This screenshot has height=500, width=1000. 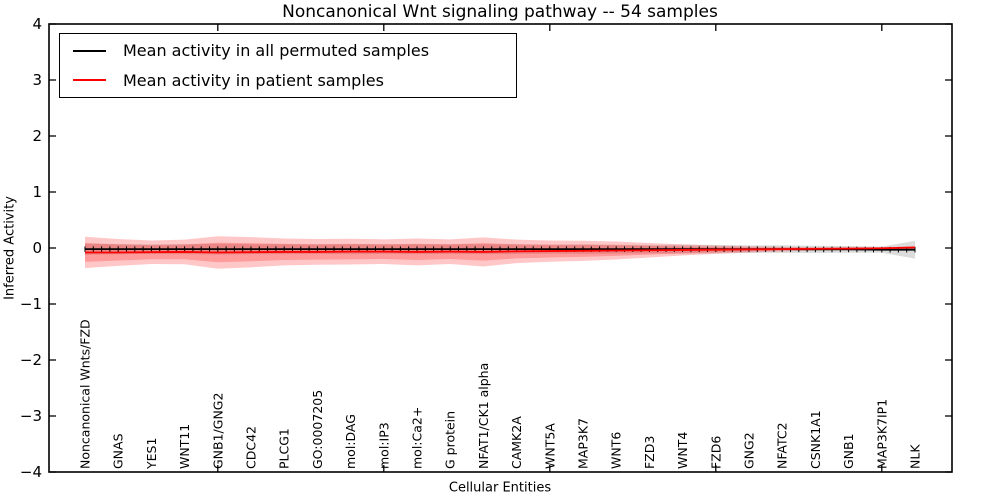 I want to click on x-category-label: mol:Ca2+, so click(x=417, y=438).